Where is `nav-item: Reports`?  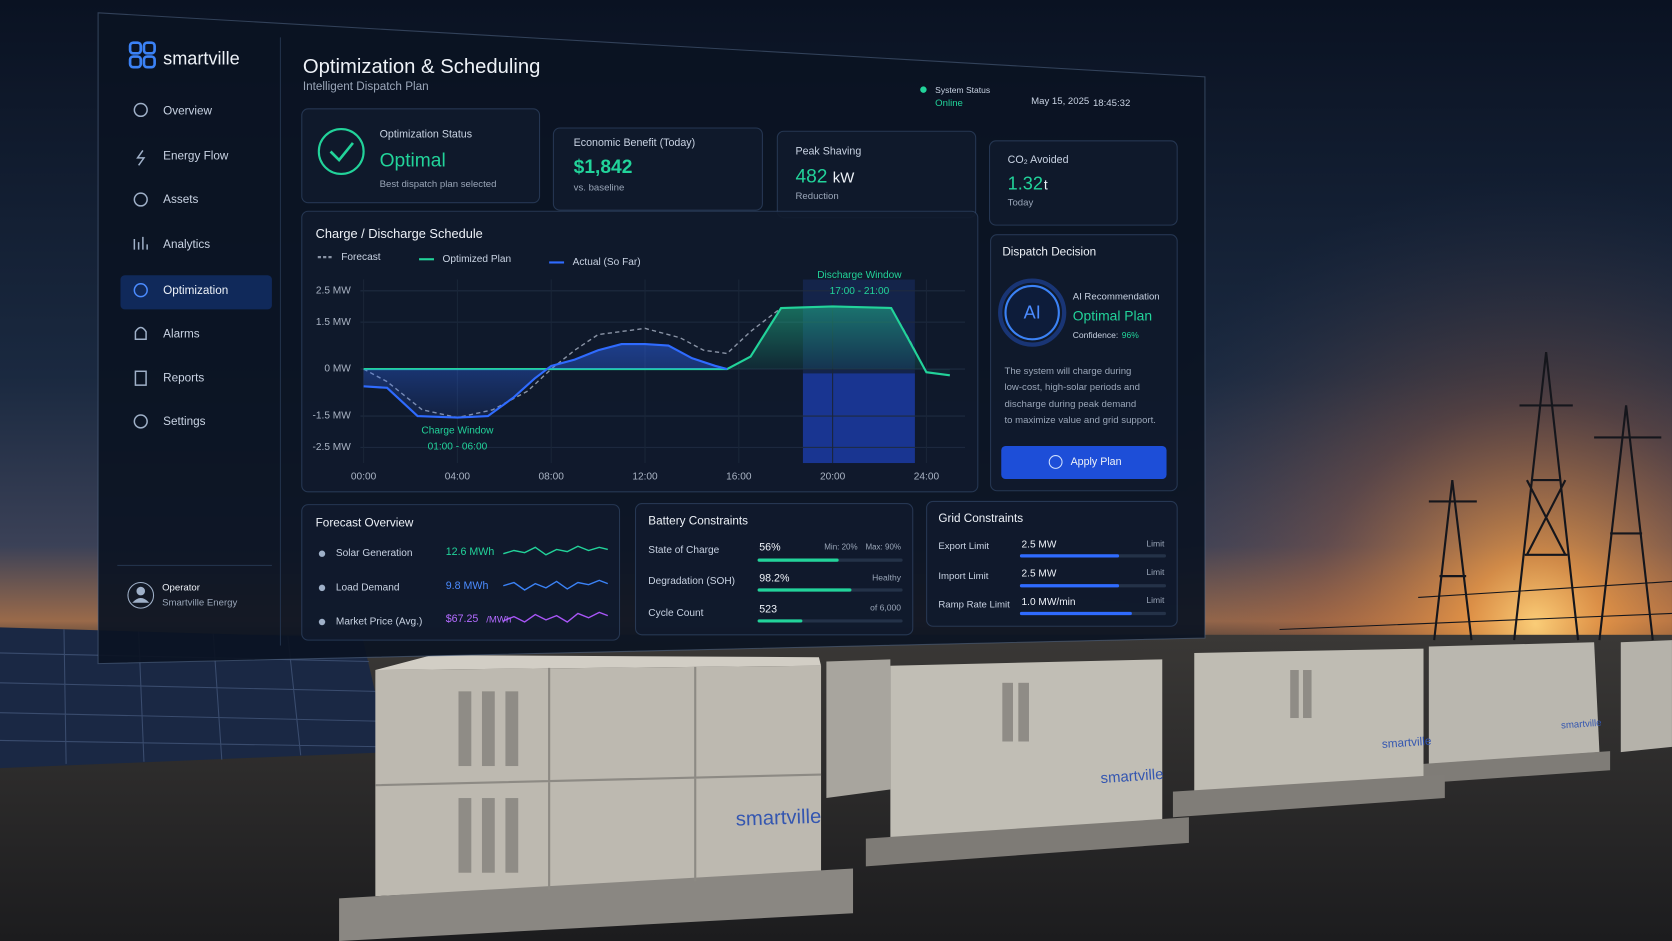 nav-item: Reports is located at coordinates (184, 378).